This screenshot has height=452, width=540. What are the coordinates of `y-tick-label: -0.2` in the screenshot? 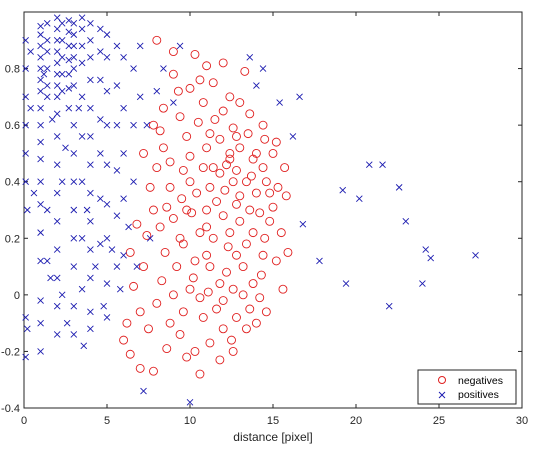 It's located at (10, 352).